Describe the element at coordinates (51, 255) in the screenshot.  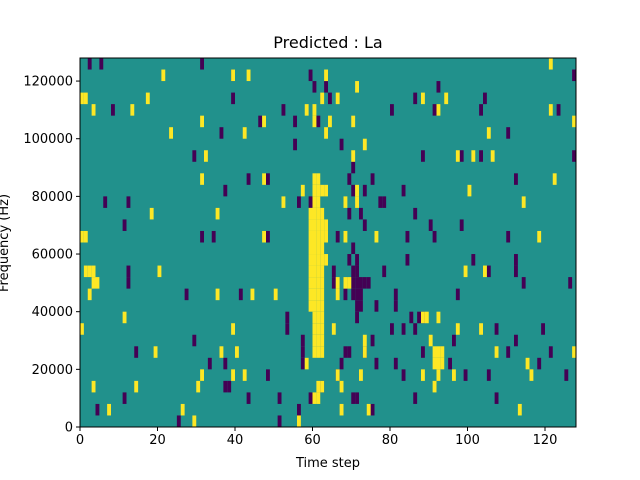
I see `y-axis: 0 20000 40000 60000 80000 100000 120000` at that location.